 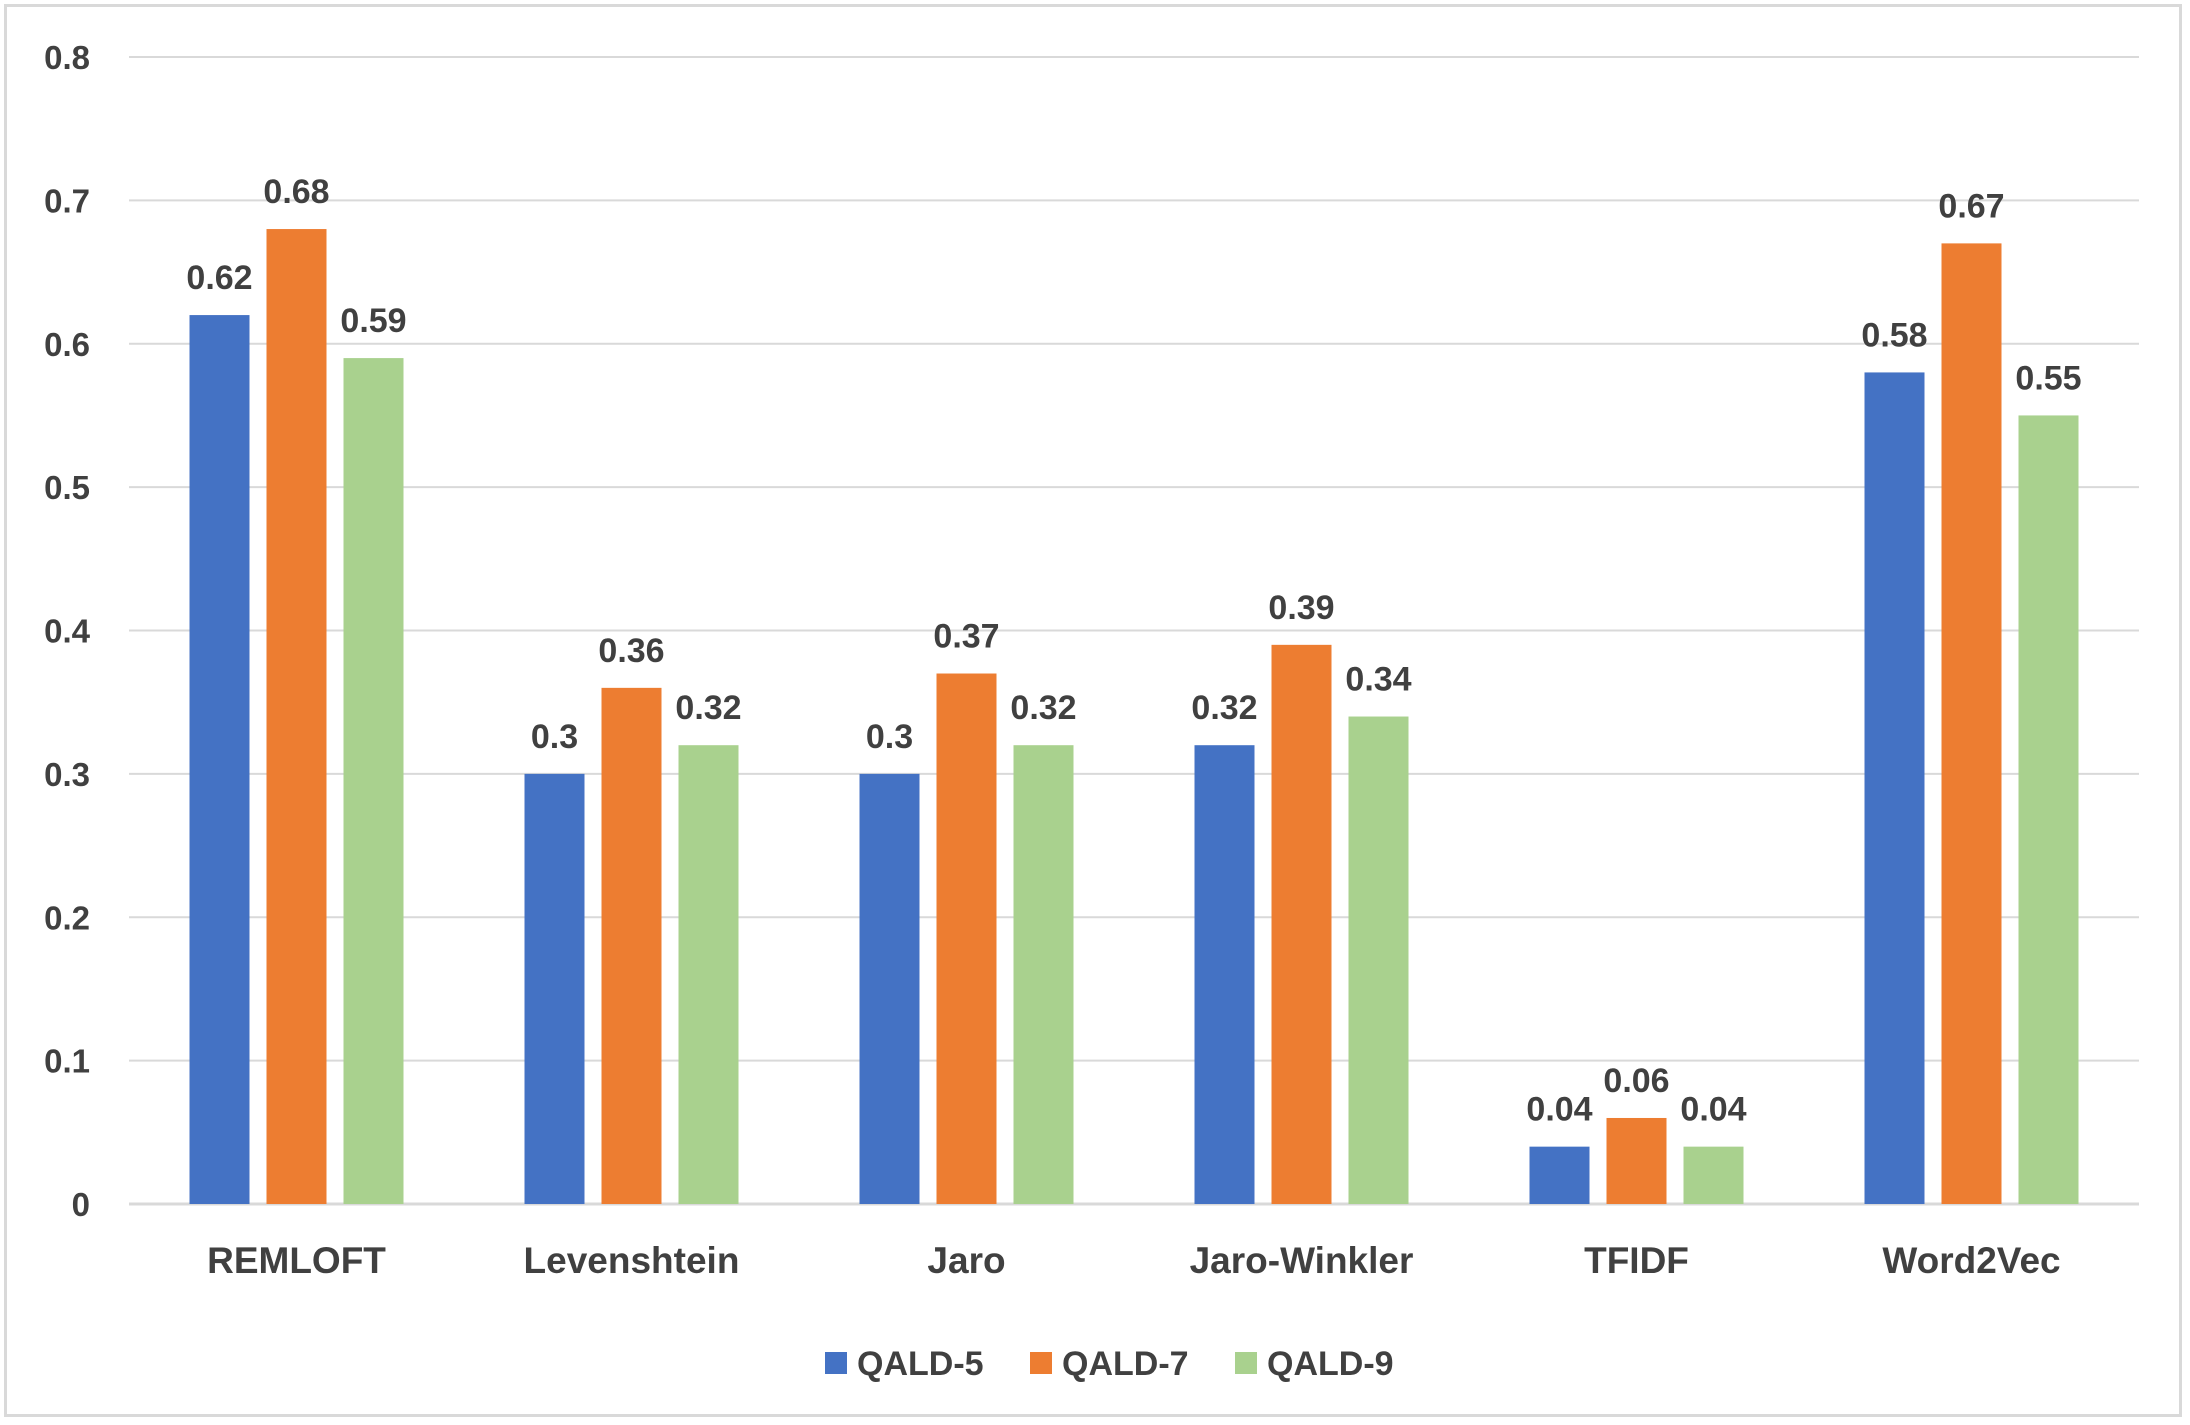 What do you see at coordinates (966, 637) in the screenshot?
I see `data-label: 0.37` at bounding box center [966, 637].